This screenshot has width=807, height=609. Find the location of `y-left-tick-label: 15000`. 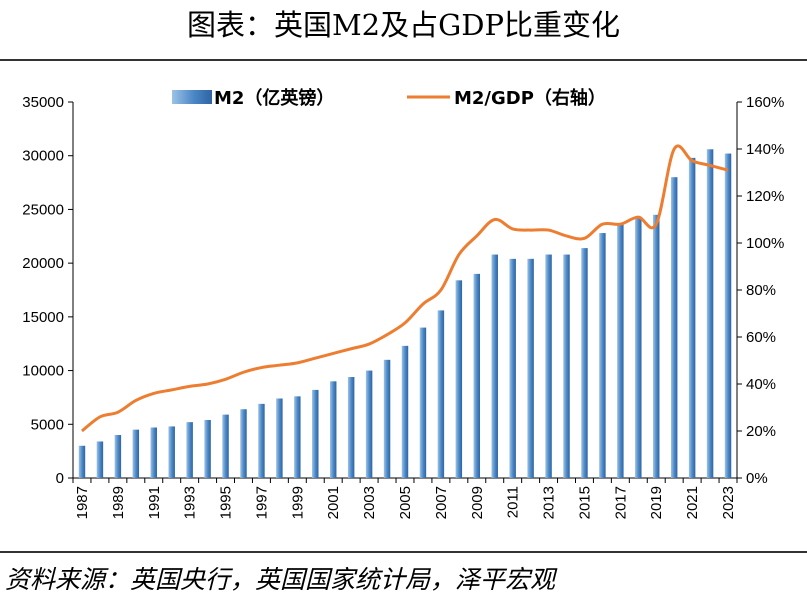

y-left-tick-label: 15000 is located at coordinates (43, 317).